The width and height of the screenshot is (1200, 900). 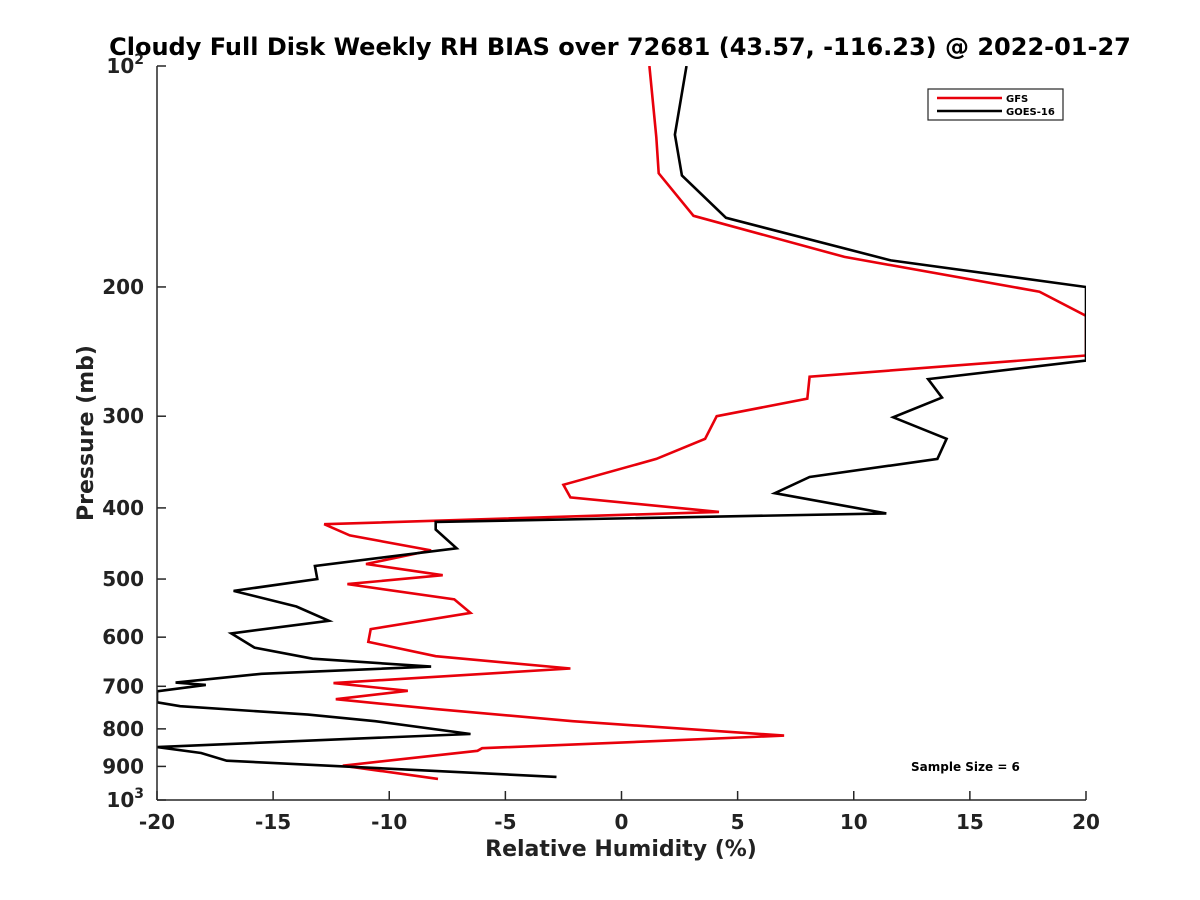 What do you see at coordinates (123, 508) in the screenshot?
I see `y-tick-label: 400` at bounding box center [123, 508].